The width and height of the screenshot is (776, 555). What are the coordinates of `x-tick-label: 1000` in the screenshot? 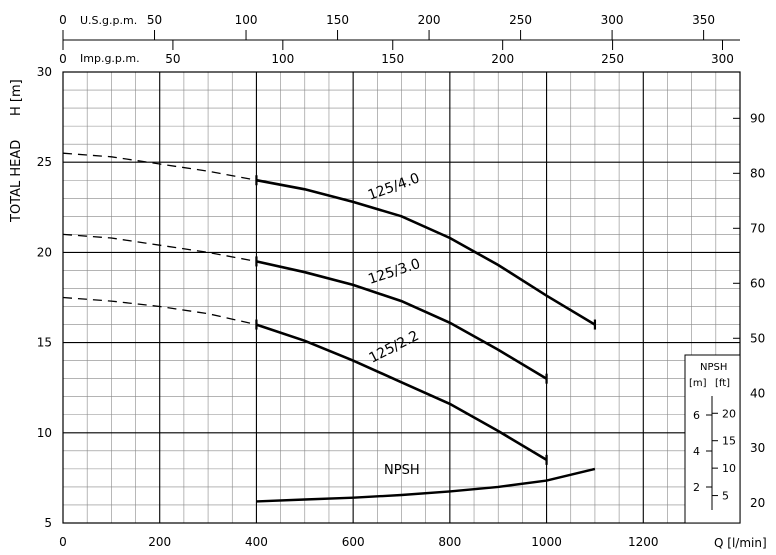 It's located at (546, 542).